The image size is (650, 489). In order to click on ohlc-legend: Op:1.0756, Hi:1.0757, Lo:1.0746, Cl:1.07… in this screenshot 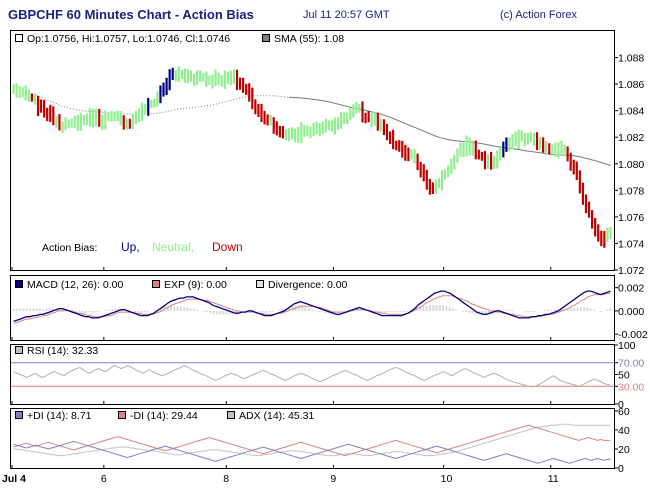, I will do `click(128, 39)`.